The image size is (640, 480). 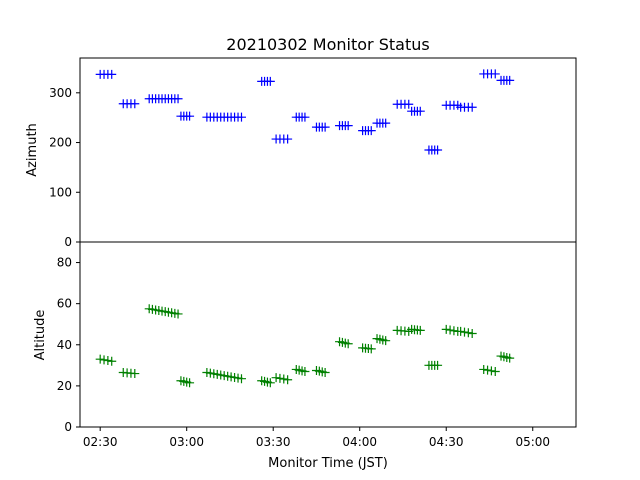 I want to click on altitude-y-ticks: 0 20 40 60 80, so click(x=68, y=345).